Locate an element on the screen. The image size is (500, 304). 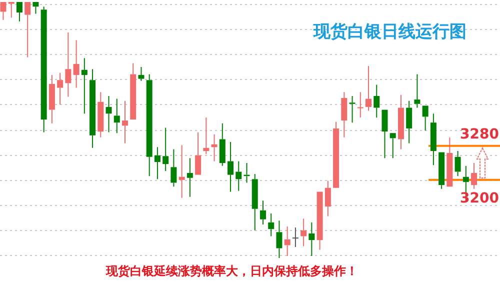
text: 现货白银延续涨势概率大，日内保持低多操作！ is located at coordinates (231, 271).